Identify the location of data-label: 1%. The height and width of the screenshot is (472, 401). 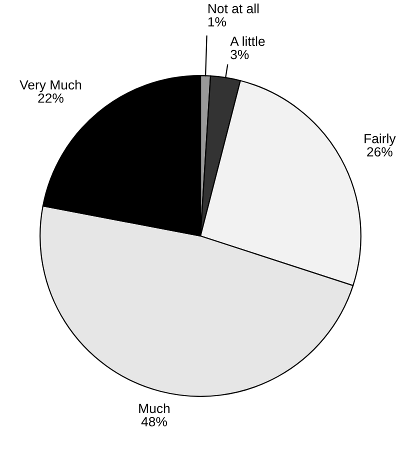
(217, 21).